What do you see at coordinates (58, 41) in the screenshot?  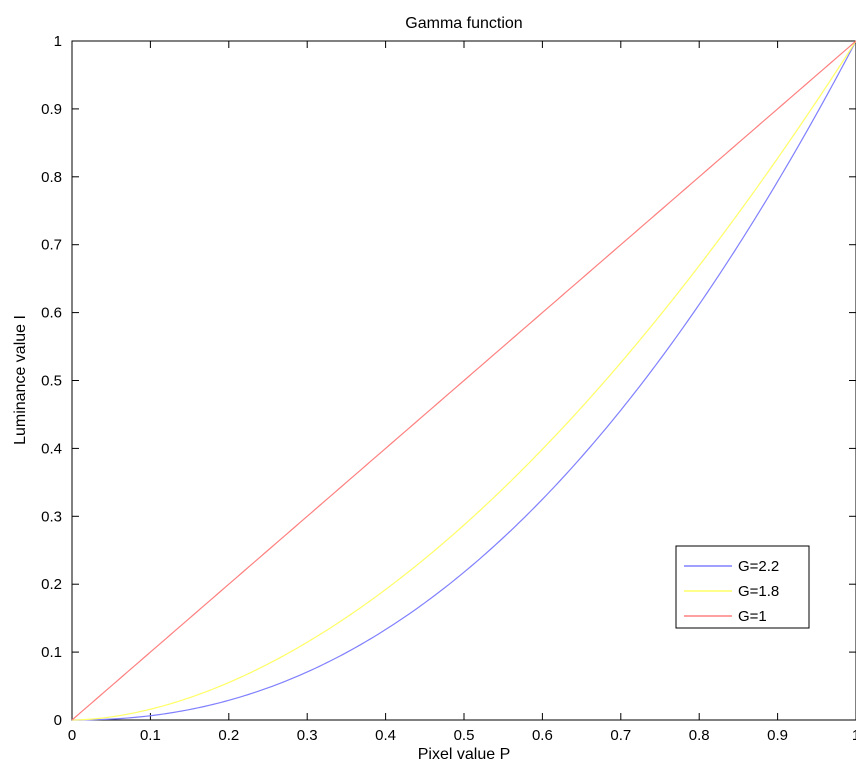 I see `y-tick-label: 1` at bounding box center [58, 41].